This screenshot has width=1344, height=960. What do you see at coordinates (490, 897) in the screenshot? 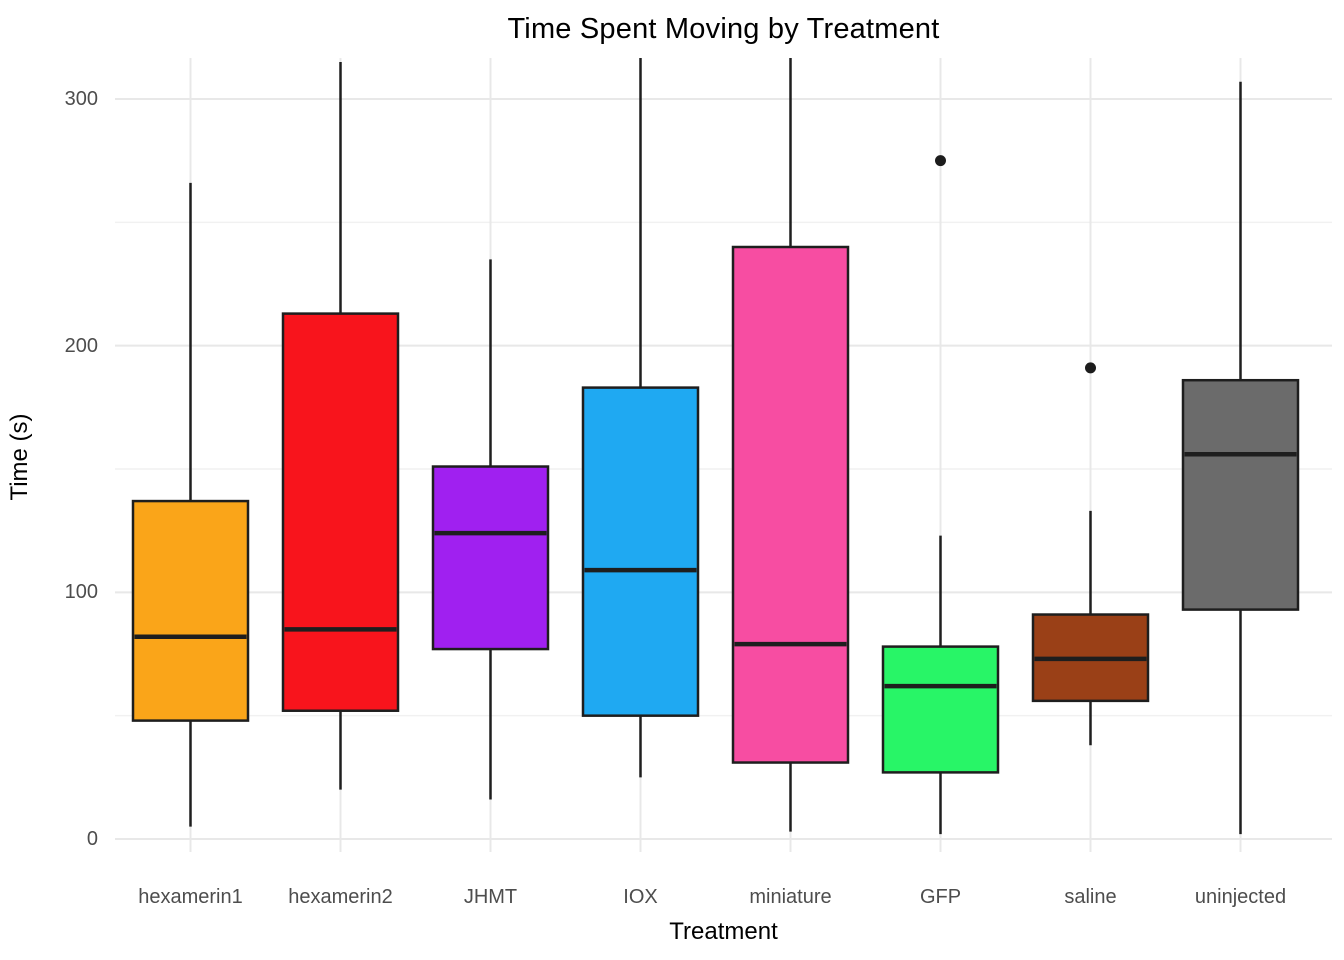
I see `x-tick-label-JHMT: JHMT` at bounding box center [490, 897].